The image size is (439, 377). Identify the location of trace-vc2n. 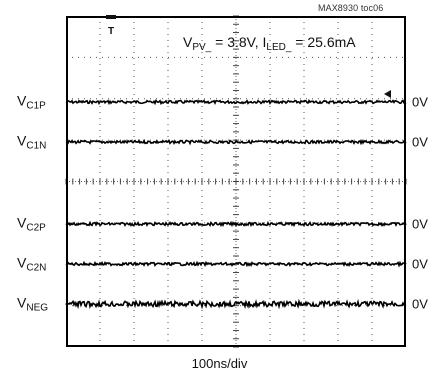
(236, 264).